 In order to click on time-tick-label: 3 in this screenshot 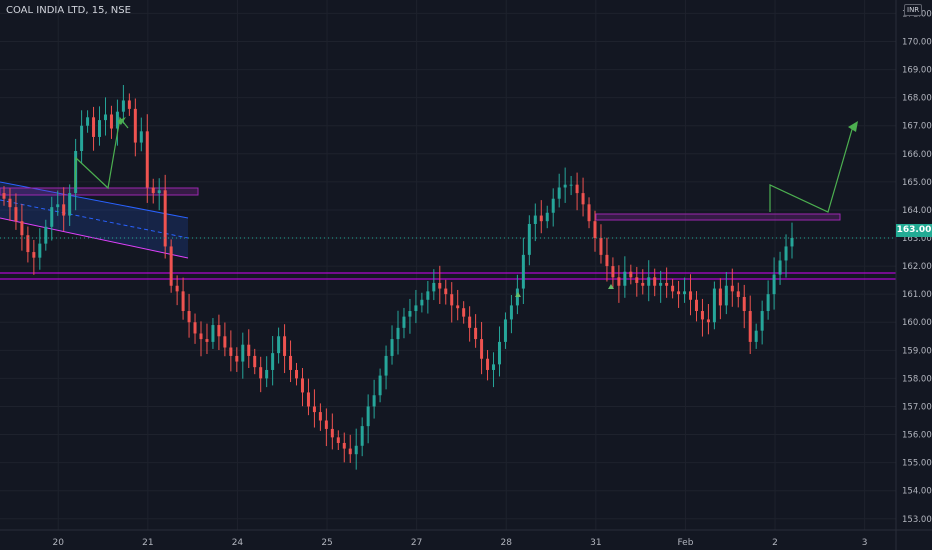, I will do `click(865, 543)`.